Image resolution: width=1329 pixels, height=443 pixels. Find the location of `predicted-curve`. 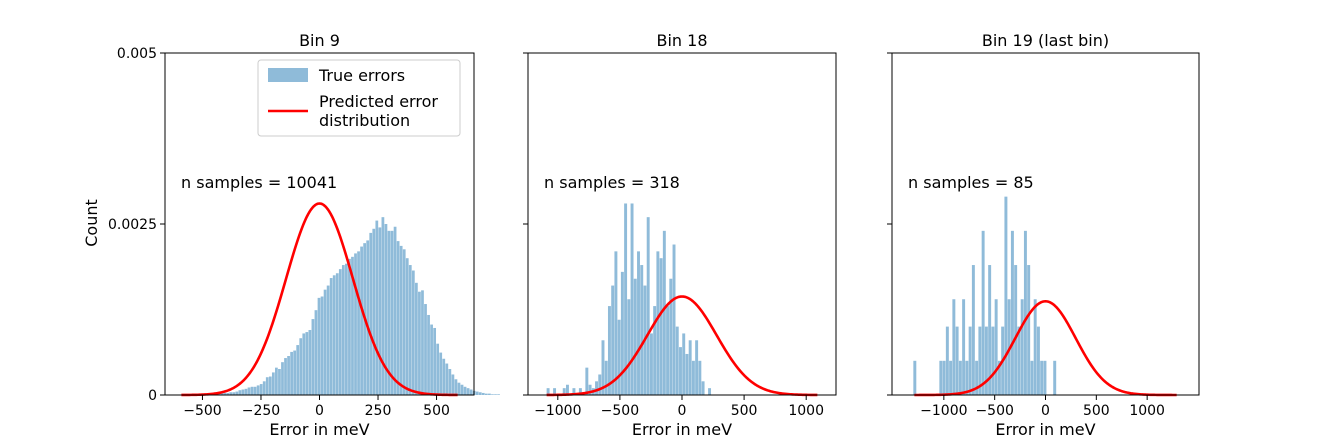

predicted-curve is located at coordinates (682, 346).